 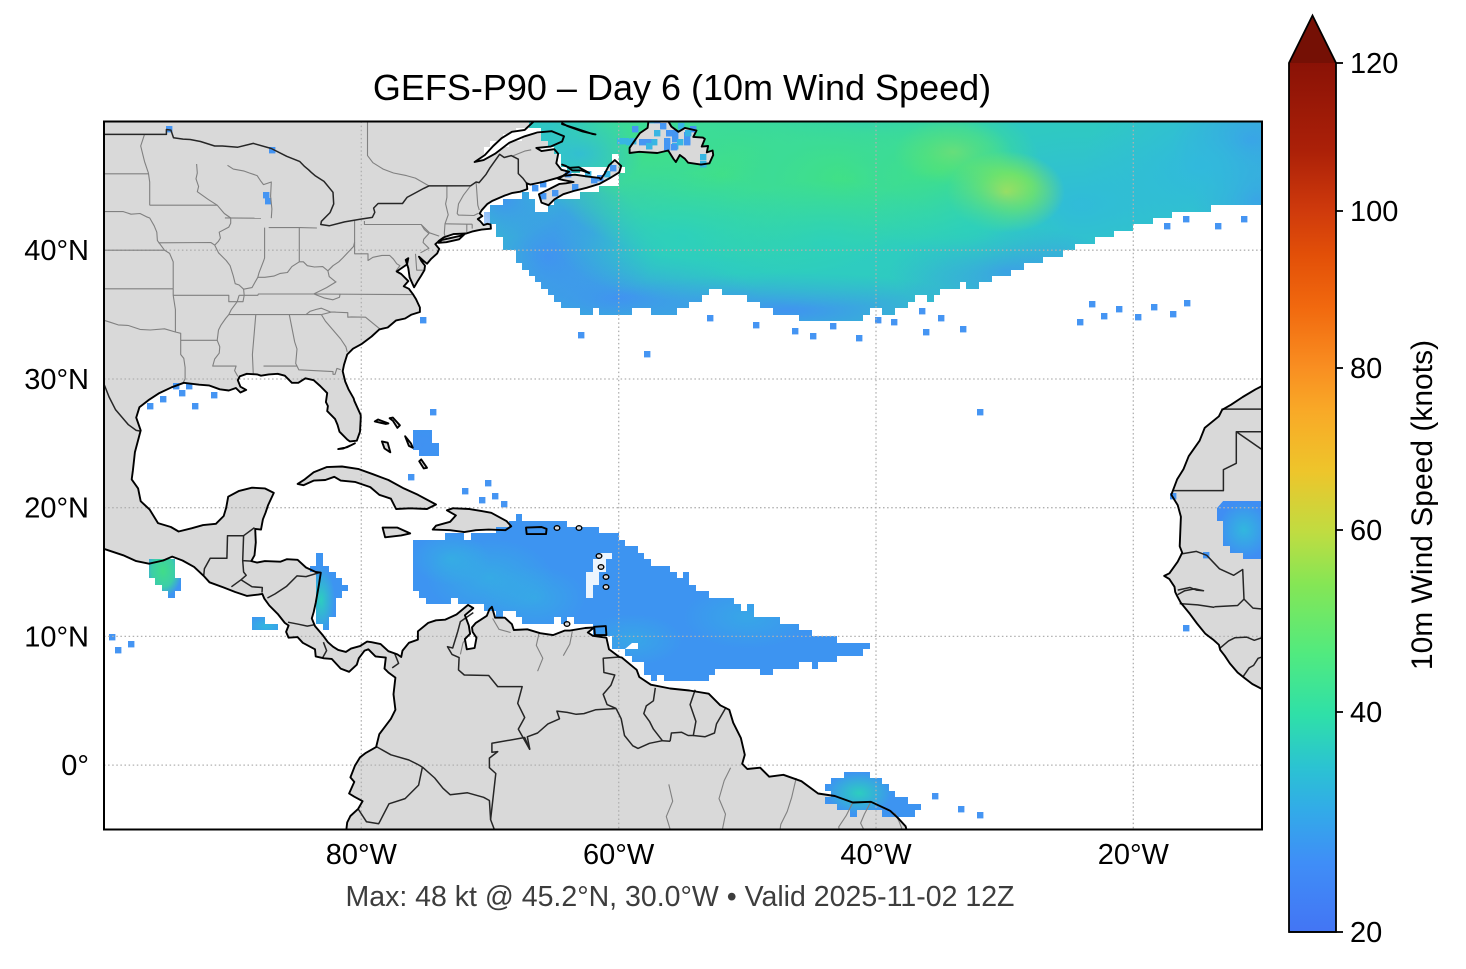 What do you see at coordinates (56, 637) in the screenshot?
I see `svg-text: 10°N` at bounding box center [56, 637].